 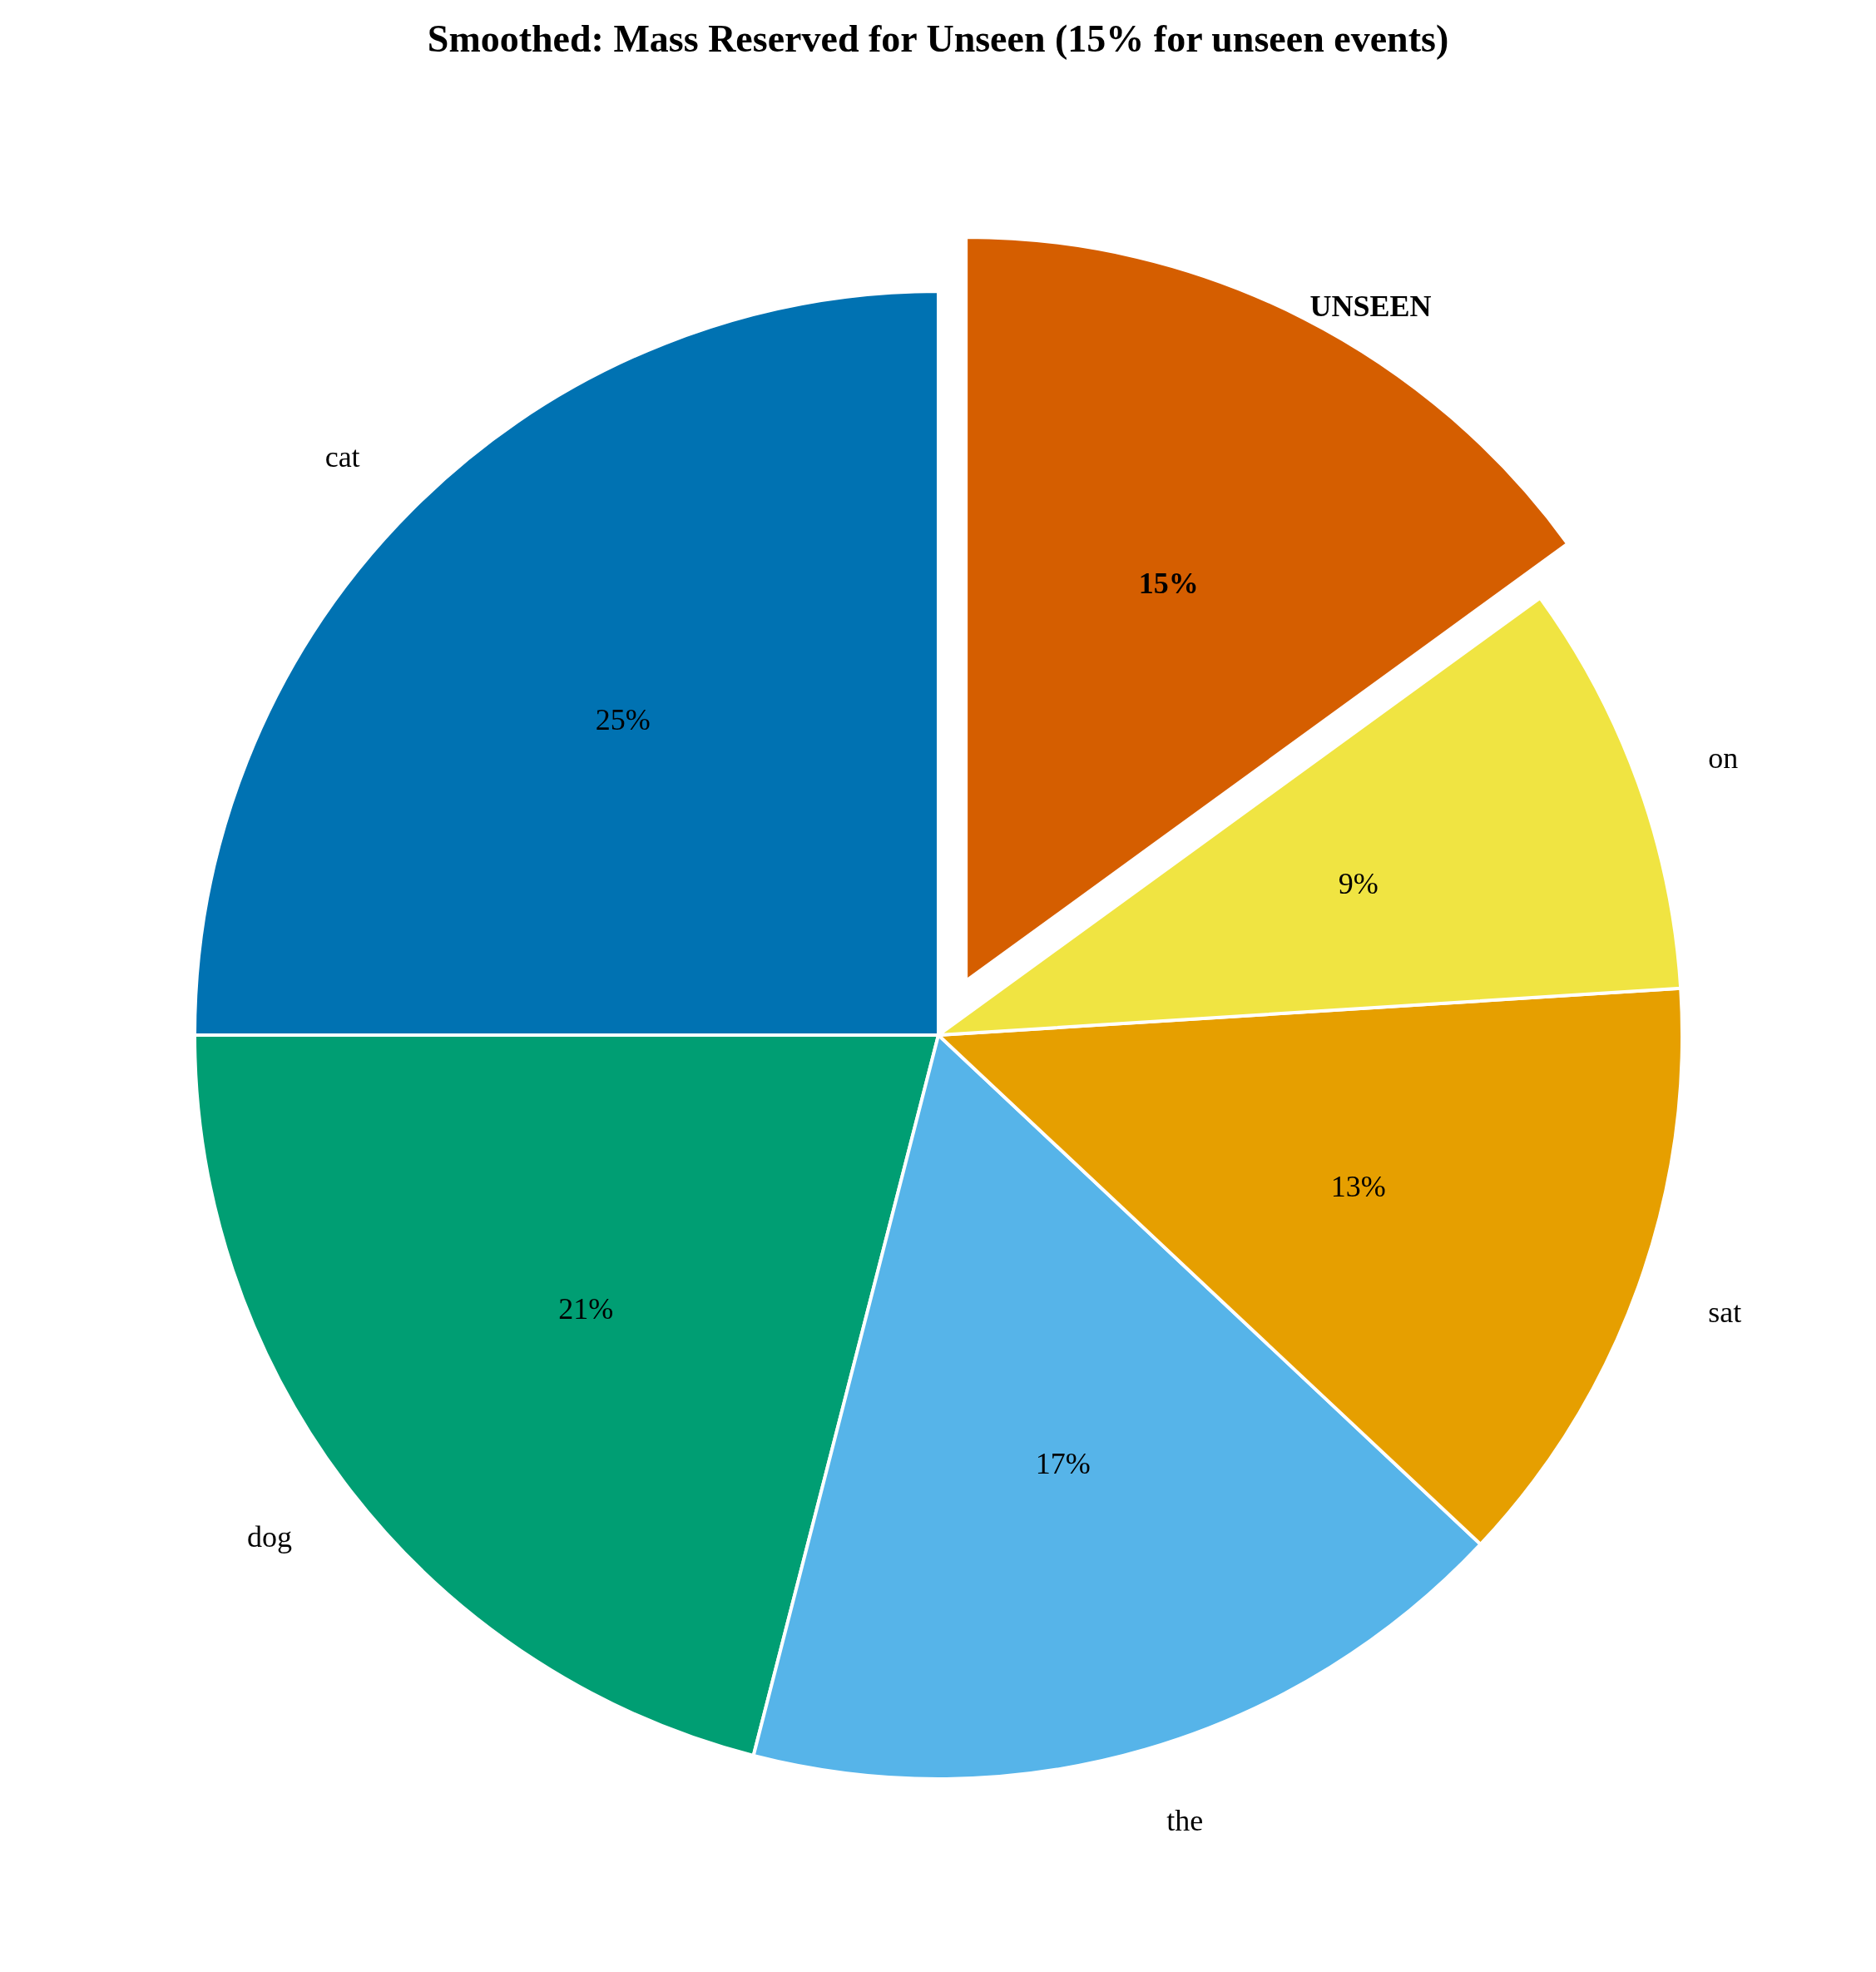 I want to click on data-label: 15%, so click(x=1169, y=584).